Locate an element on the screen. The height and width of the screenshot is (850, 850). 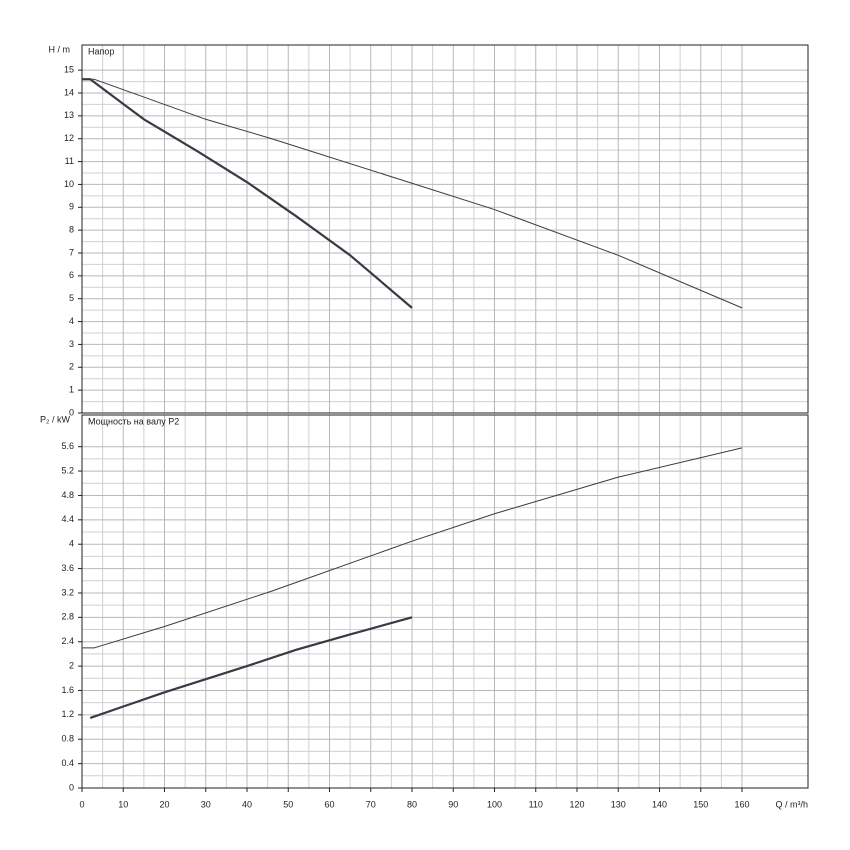
y-tick-label: 12 is located at coordinates (69, 138).